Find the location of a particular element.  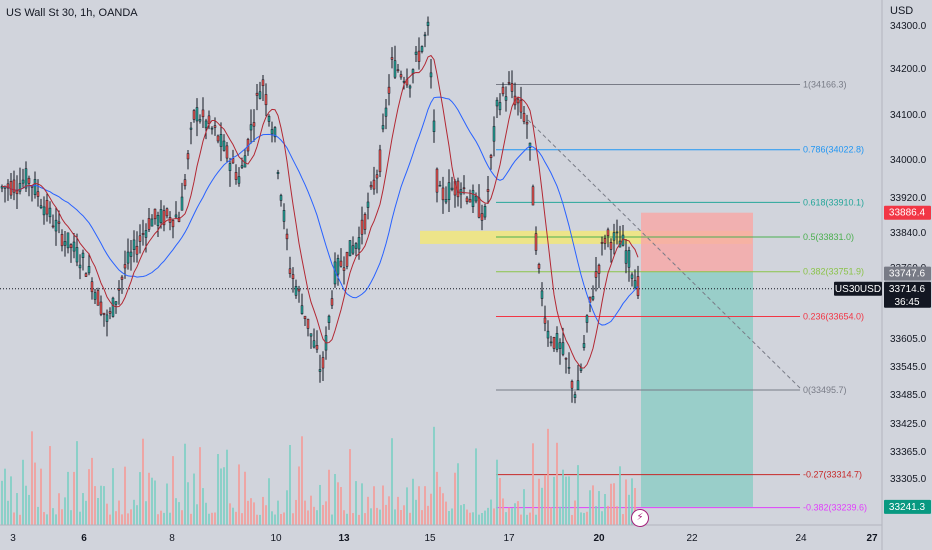

chart-title: US Wall St 30, 1h, OANDA is located at coordinates (72, 13).